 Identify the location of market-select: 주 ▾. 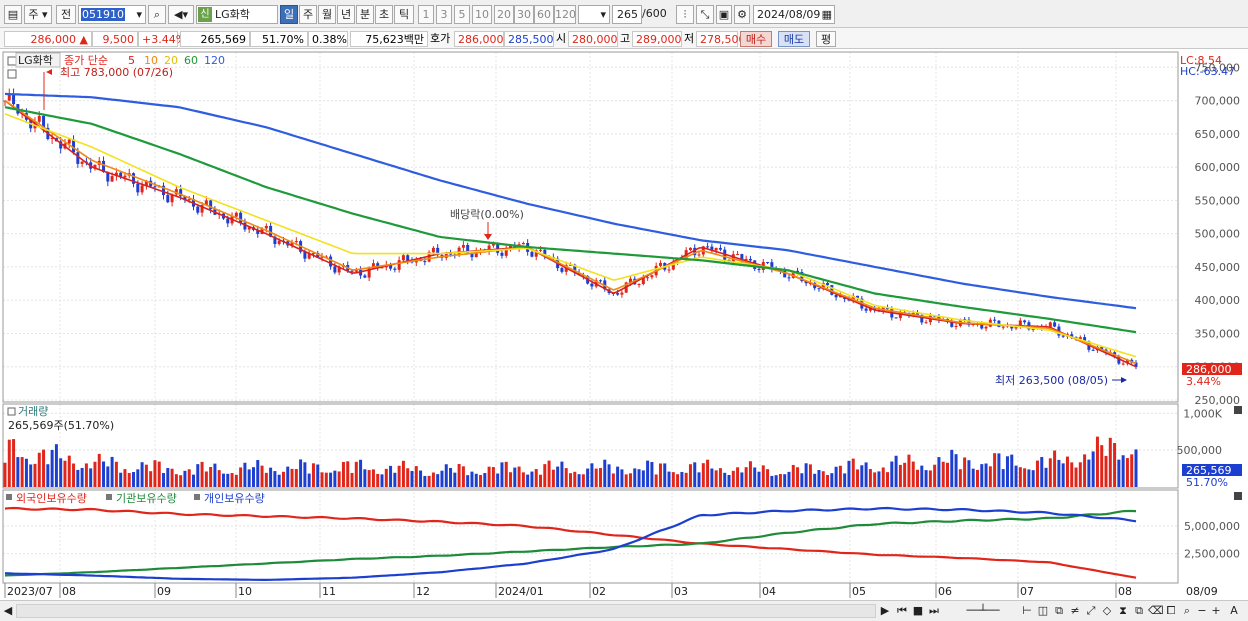
(38, 14).